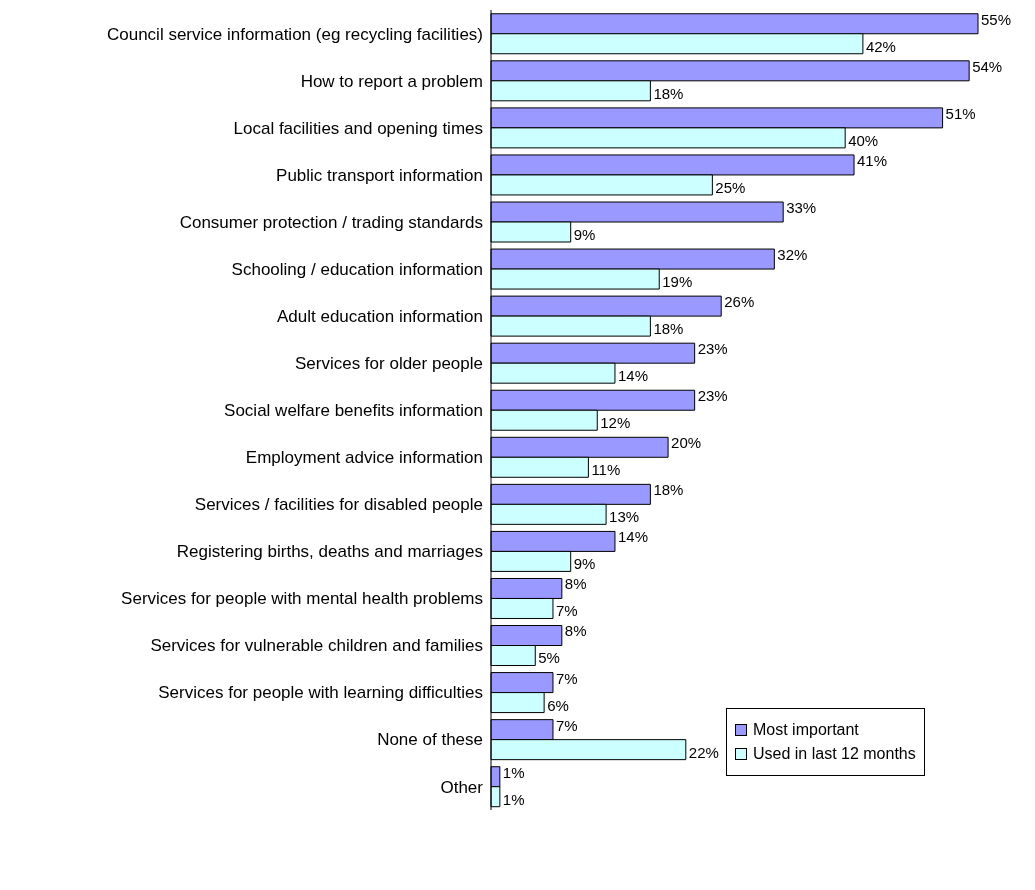  Describe the element at coordinates (358, 128) in the screenshot. I see `y-tick-label: Local facilities and opening times` at that location.